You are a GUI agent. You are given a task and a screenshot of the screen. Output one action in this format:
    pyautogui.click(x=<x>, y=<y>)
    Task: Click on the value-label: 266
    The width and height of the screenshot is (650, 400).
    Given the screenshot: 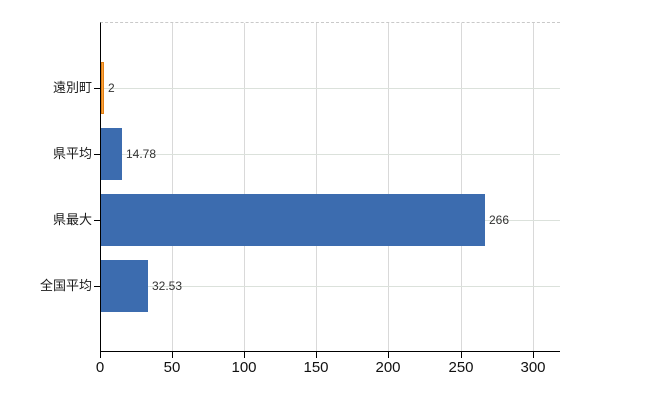 What is the action you would take?
    pyautogui.click(x=499, y=220)
    